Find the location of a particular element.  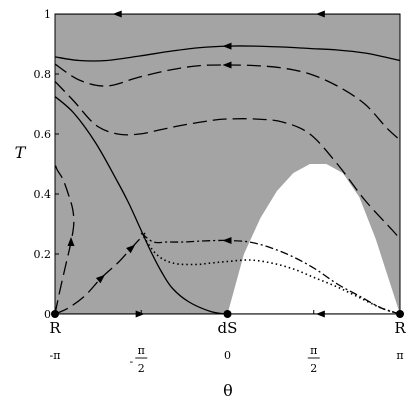

y-tick-label-1: 0.2 is located at coordinates (43, 254).